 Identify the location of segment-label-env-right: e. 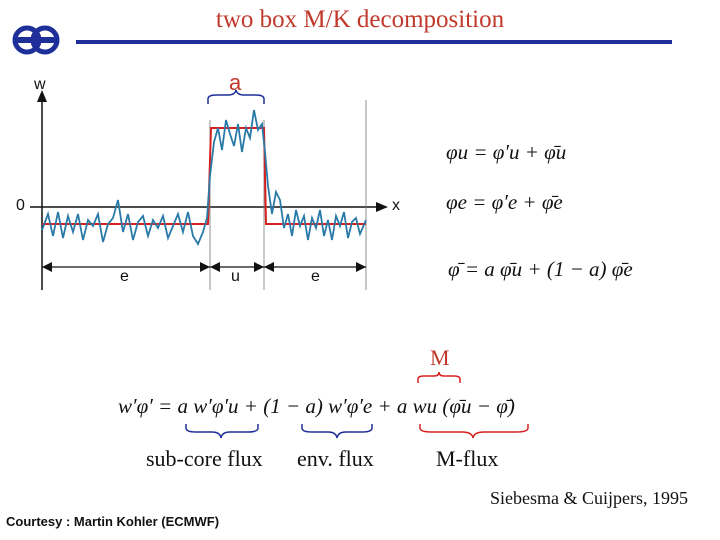
(315, 276).